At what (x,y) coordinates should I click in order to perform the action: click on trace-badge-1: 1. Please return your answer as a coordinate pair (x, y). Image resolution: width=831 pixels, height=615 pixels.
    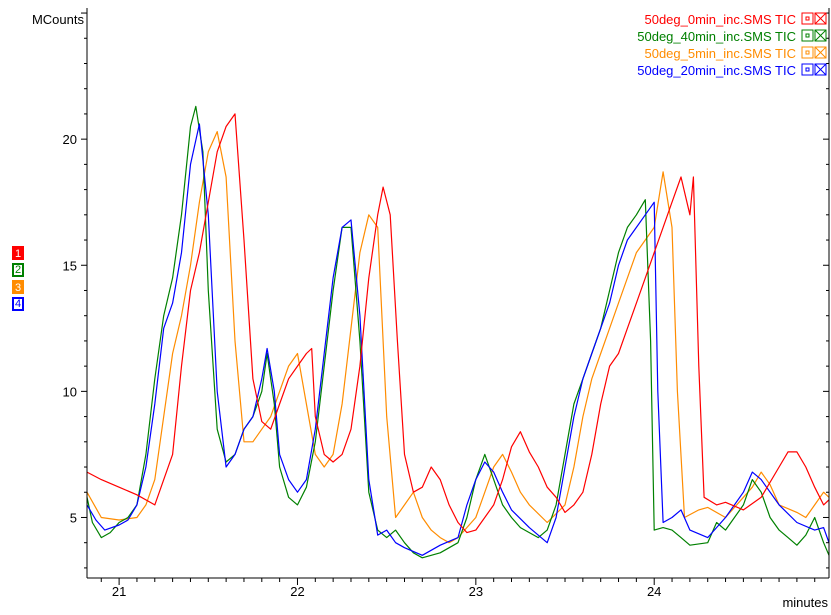
    Looking at the image, I should click on (18, 253).